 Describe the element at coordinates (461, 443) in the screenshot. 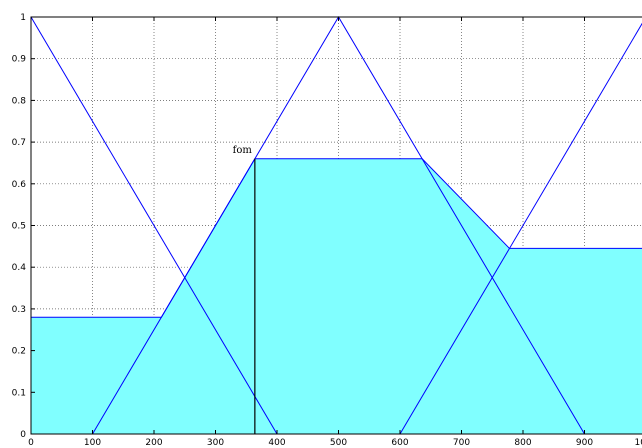

I see `x-tick-label: 700` at that location.